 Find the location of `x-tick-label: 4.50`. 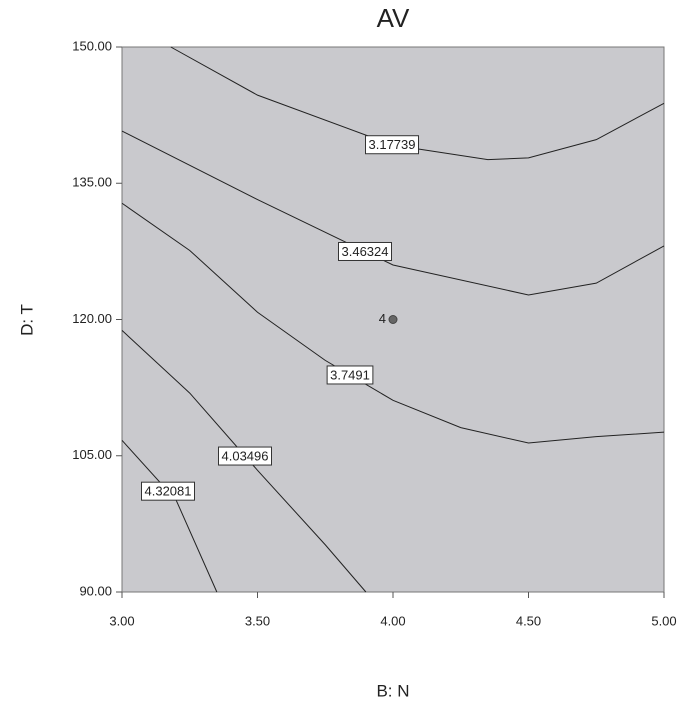

x-tick-label: 4.50 is located at coordinates (528, 620).